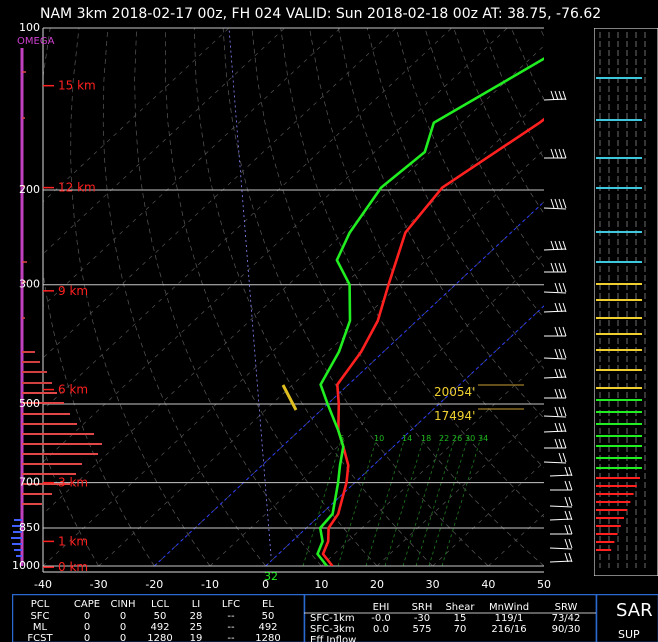 This screenshot has width=658, height=642. I want to click on wind-barbs, so click(558, 326).